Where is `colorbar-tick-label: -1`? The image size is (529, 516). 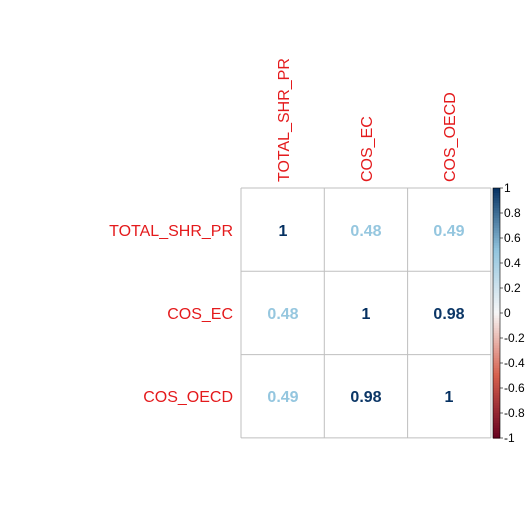
colorbar-tick-label: -1 is located at coordinates (509, 438).